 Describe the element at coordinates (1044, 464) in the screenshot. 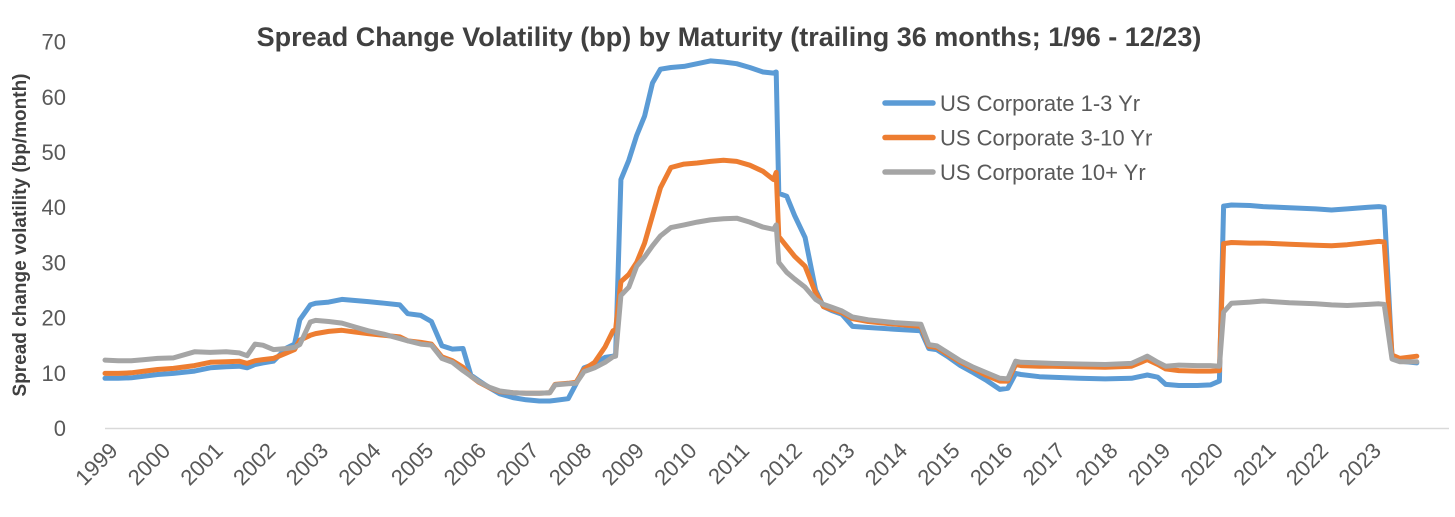

I see `x-tick-label-2017: 2017` at that location.